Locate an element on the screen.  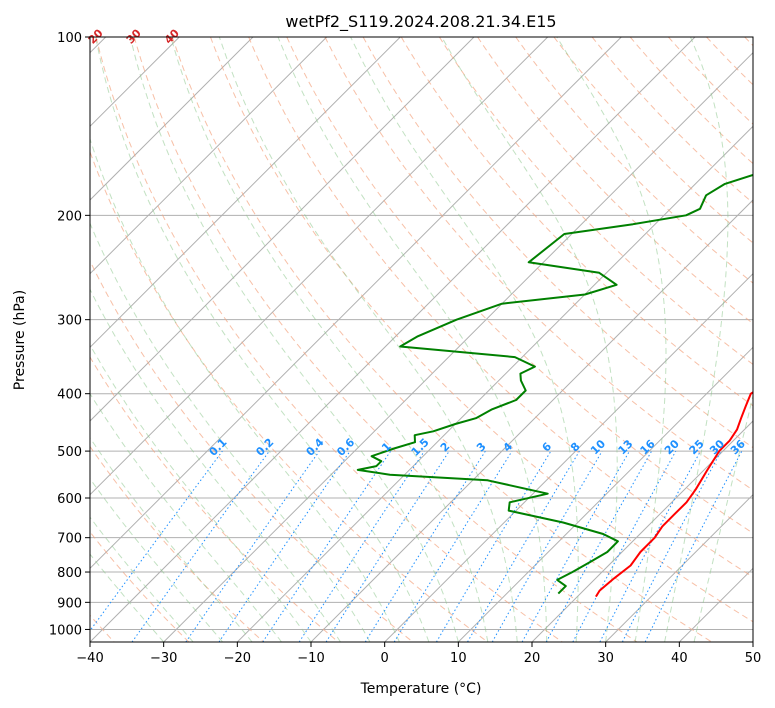
y-tick-label: 600 is located at coordinates (69, 499).